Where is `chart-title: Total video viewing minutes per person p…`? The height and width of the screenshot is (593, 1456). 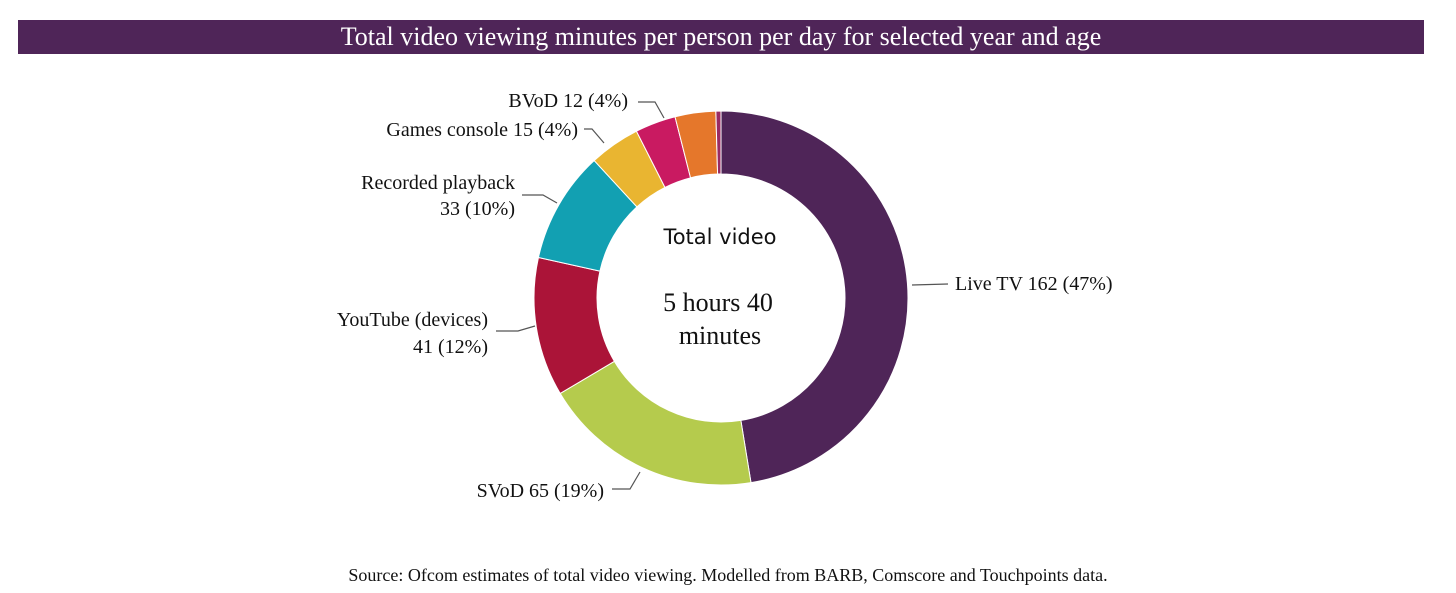
chart-title: Total video viewing minutes per person p… is located at coordinates (721, 37).